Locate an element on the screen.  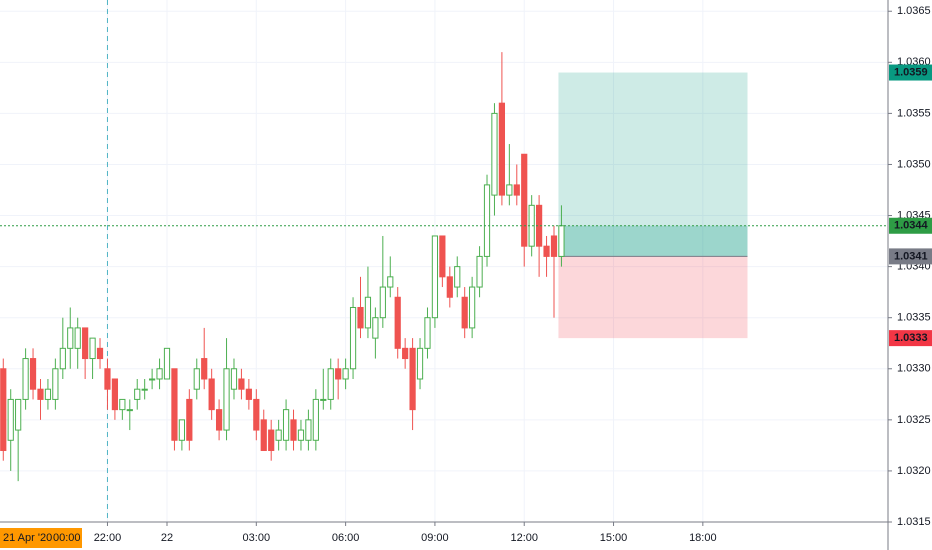
y-tick-label: 1.0320 is located at coordinates (914, 471).